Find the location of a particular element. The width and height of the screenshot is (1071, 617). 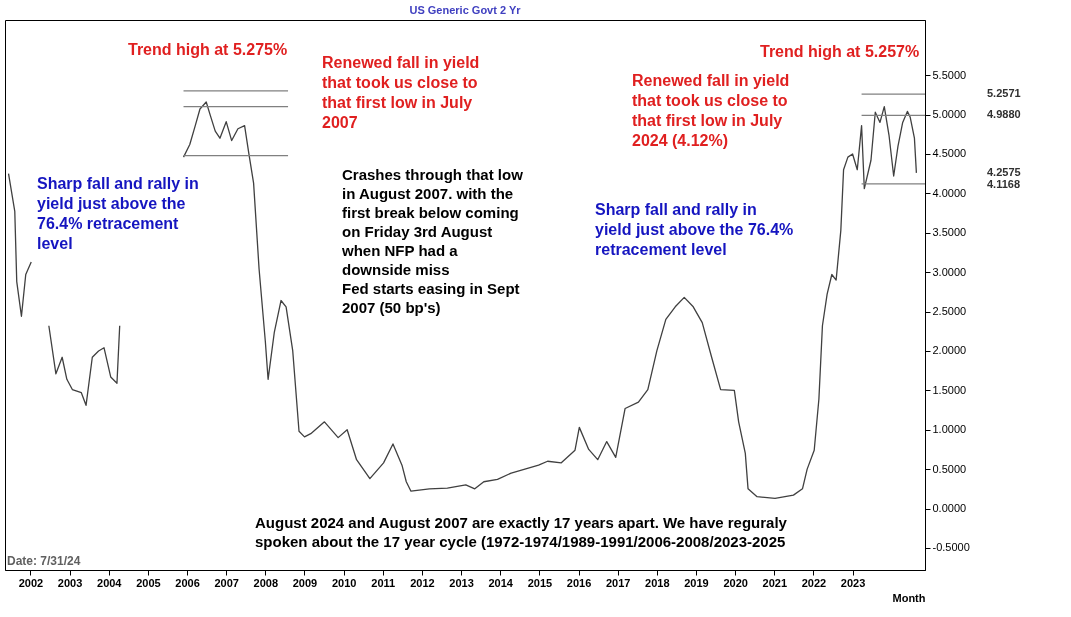

x-tick-label: 2002 is located at coordinates (31, 582).